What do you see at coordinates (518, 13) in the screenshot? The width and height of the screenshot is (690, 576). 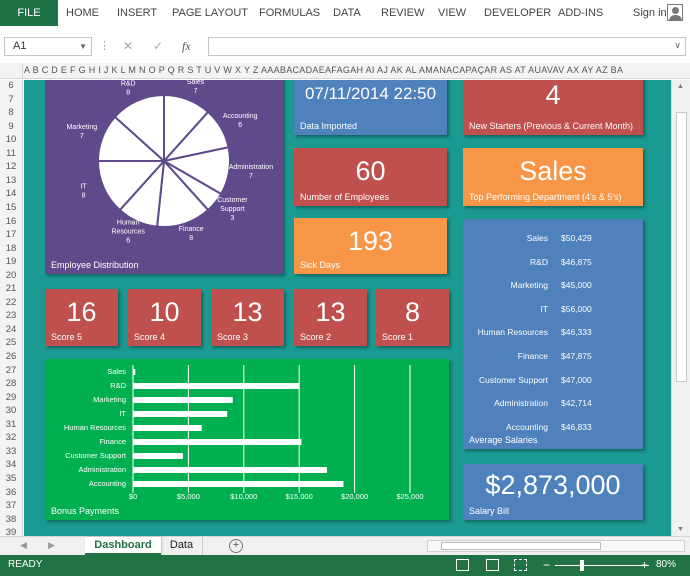 I see `tab-developer: DEVELOPER` at bounding box center [518, 13].